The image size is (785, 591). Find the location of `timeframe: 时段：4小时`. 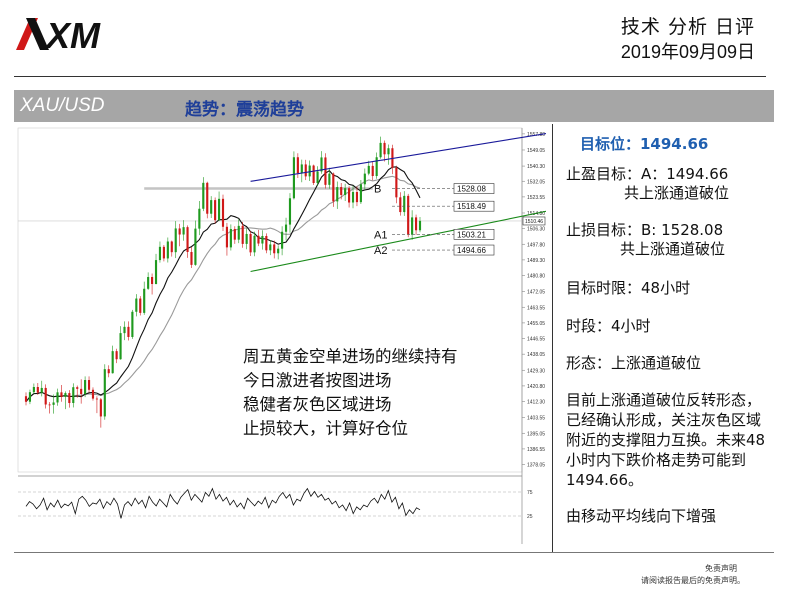

timeframe: 时段：4小时 is located at coordinates (608, 326).